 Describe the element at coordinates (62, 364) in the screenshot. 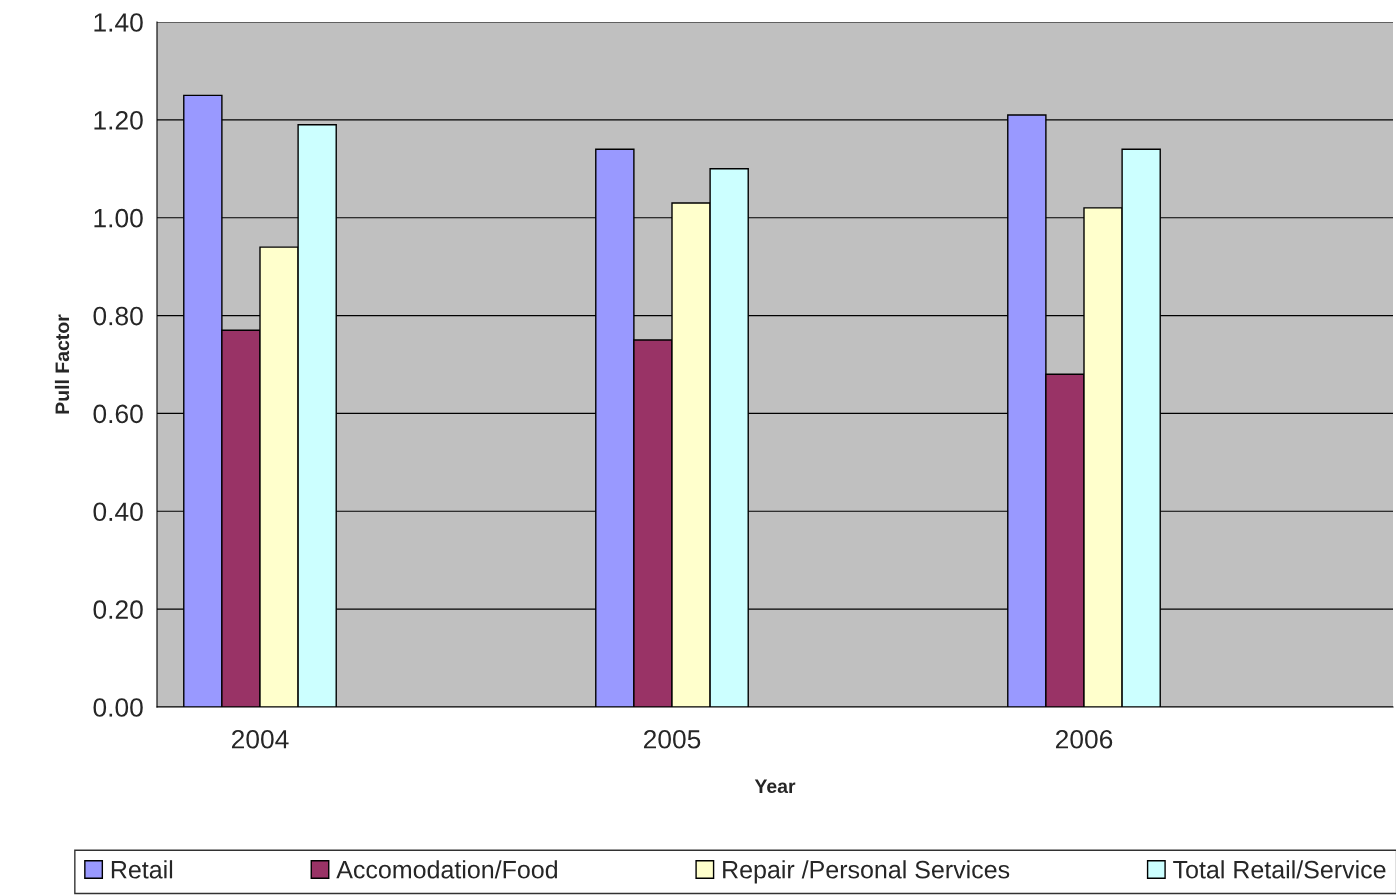

I see `y-axis-title: Pull Factor` at that location.